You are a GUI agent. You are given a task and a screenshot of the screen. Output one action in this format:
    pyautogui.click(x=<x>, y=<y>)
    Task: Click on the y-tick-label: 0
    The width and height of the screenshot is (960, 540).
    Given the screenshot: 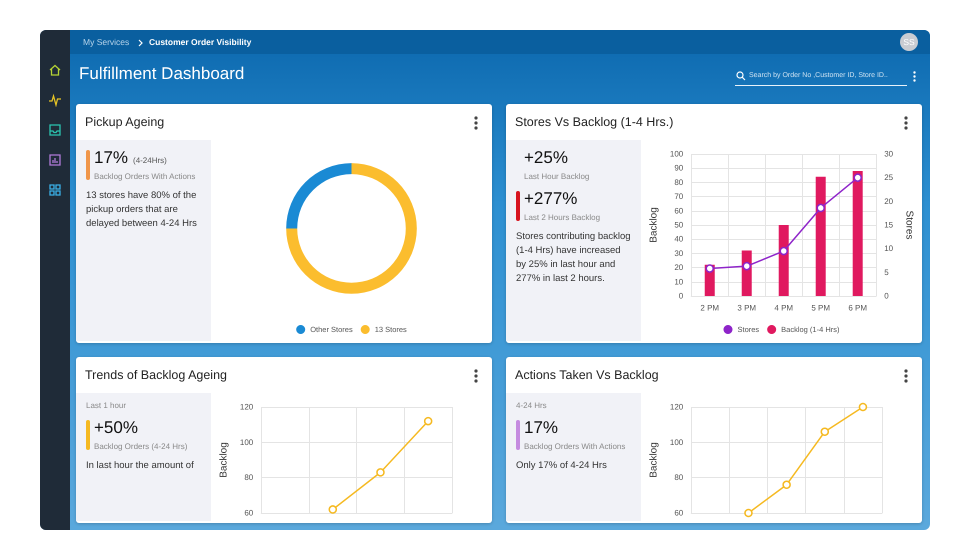 What is the action you would take?
    pyautogui.click(x=681, y=296)
    